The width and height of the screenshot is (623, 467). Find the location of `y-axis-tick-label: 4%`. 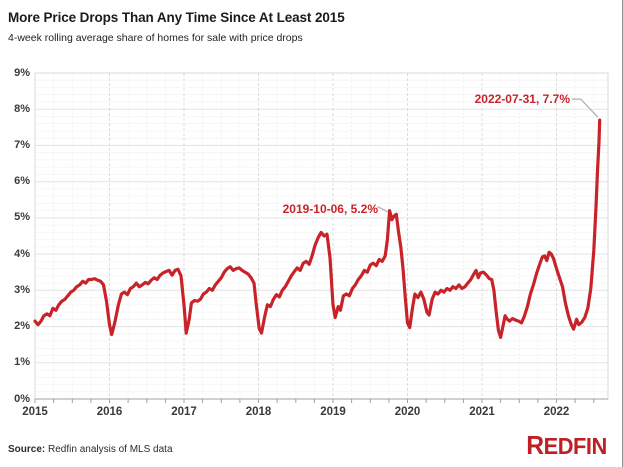

y-axis-tick-label: 4% is located at coordinates (22, 253).